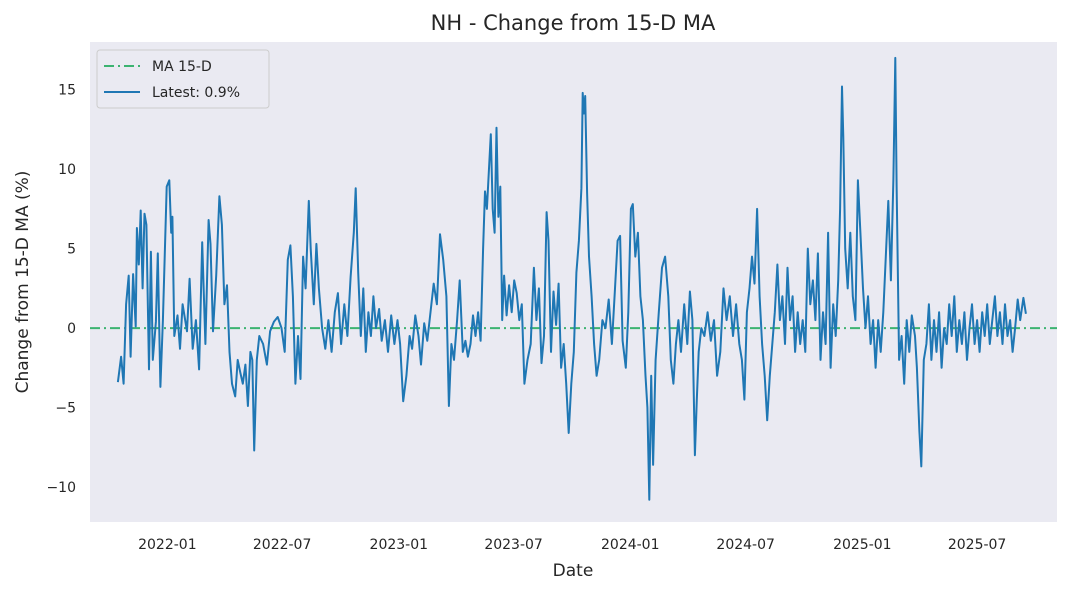 The width and height of the screenshot is (1069, 592). I want to click on y-tick-label: −5, so click(65, 409).